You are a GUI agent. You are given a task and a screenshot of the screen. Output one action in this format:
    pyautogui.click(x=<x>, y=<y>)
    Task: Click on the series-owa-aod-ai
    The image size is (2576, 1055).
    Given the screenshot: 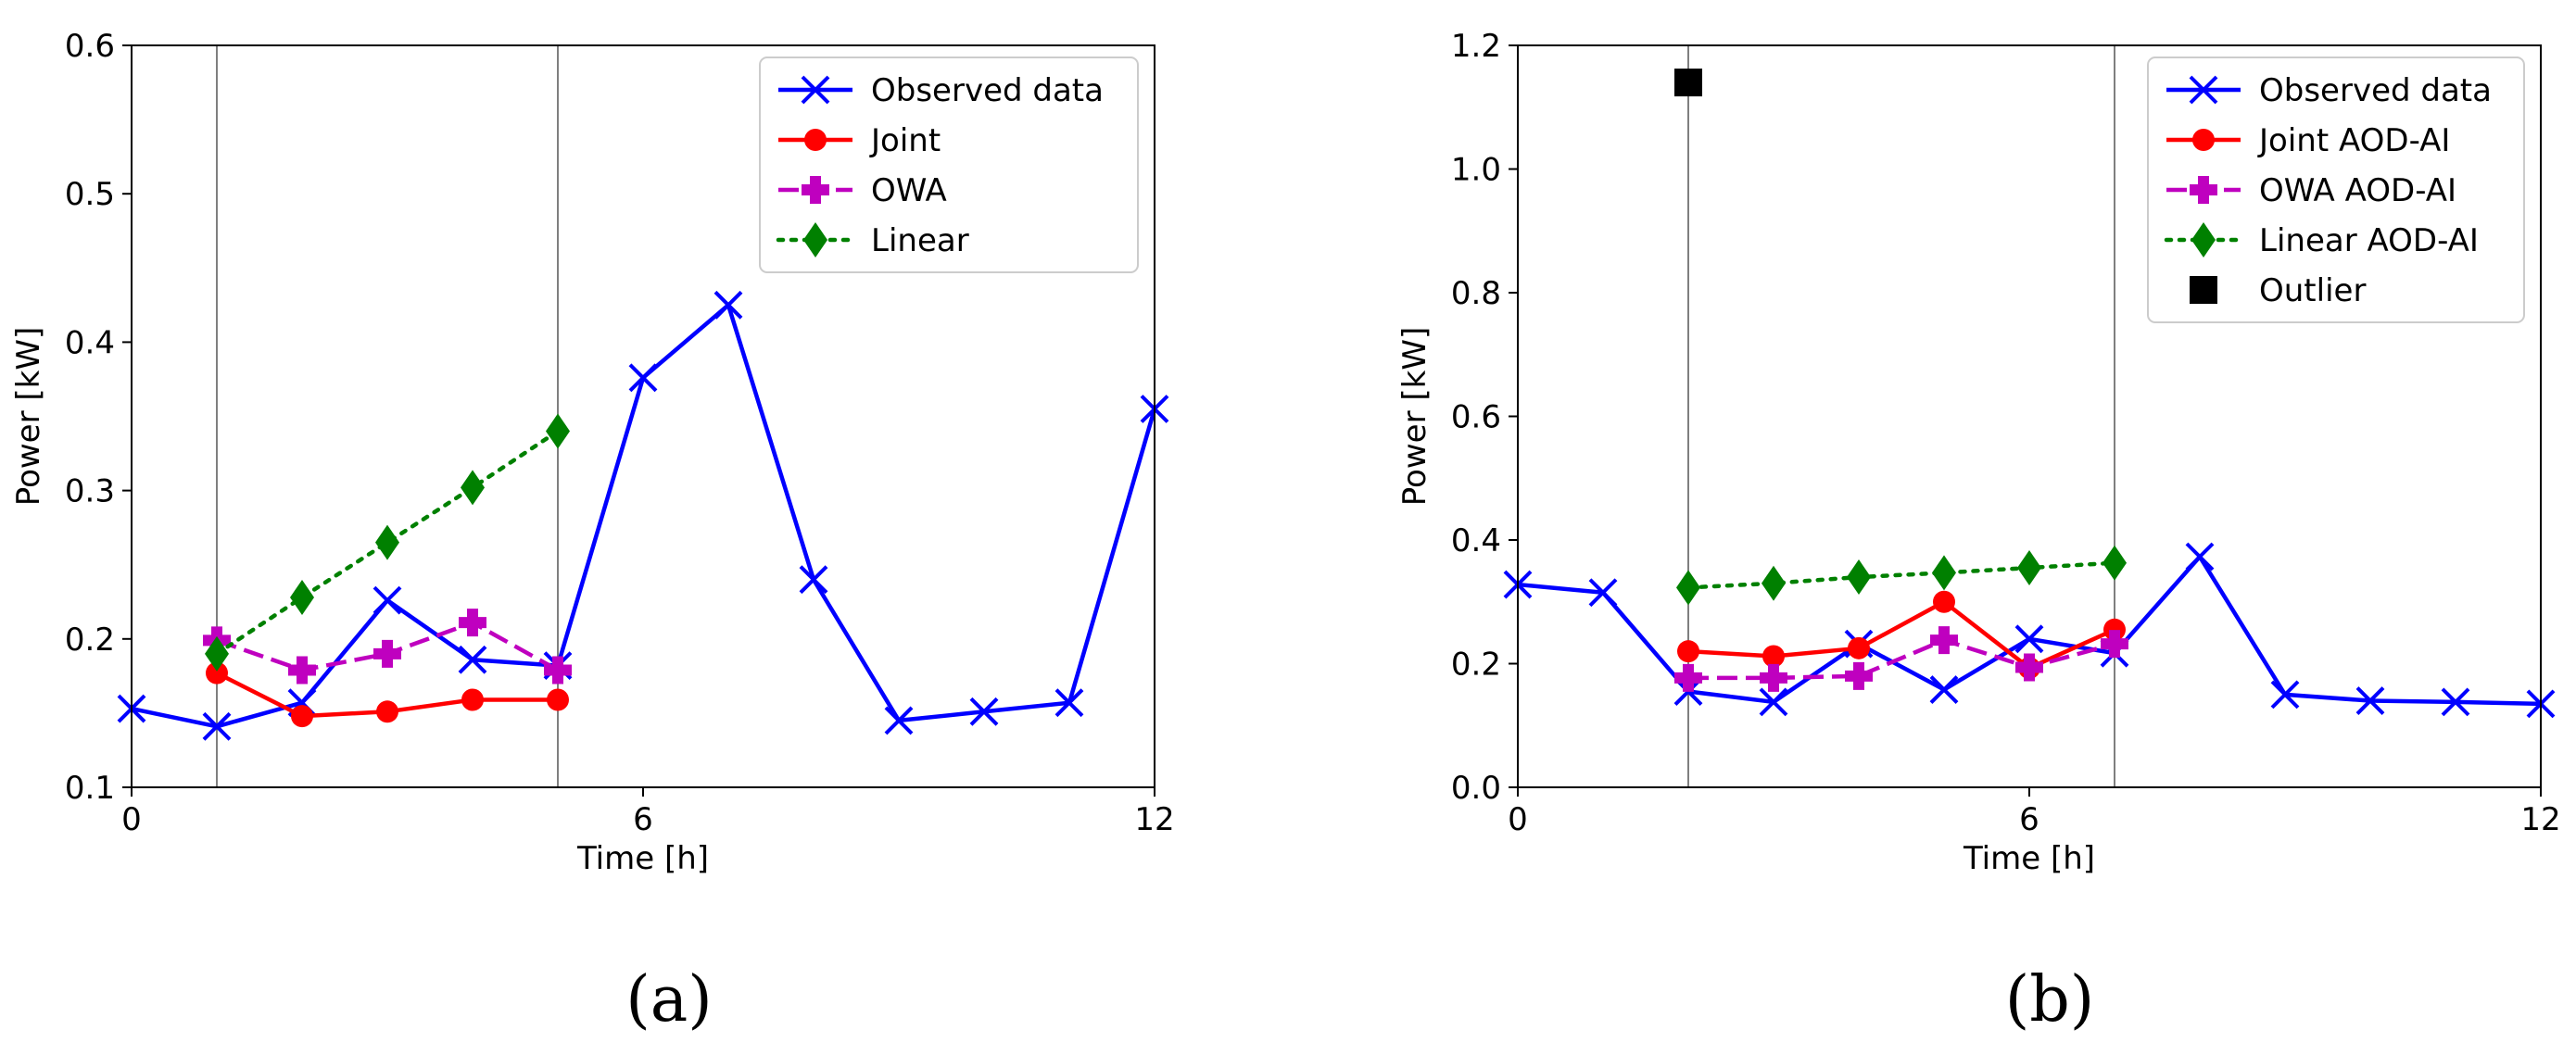 What is the action you would take?
    pyautogui.click(x=1901, y=659)
    